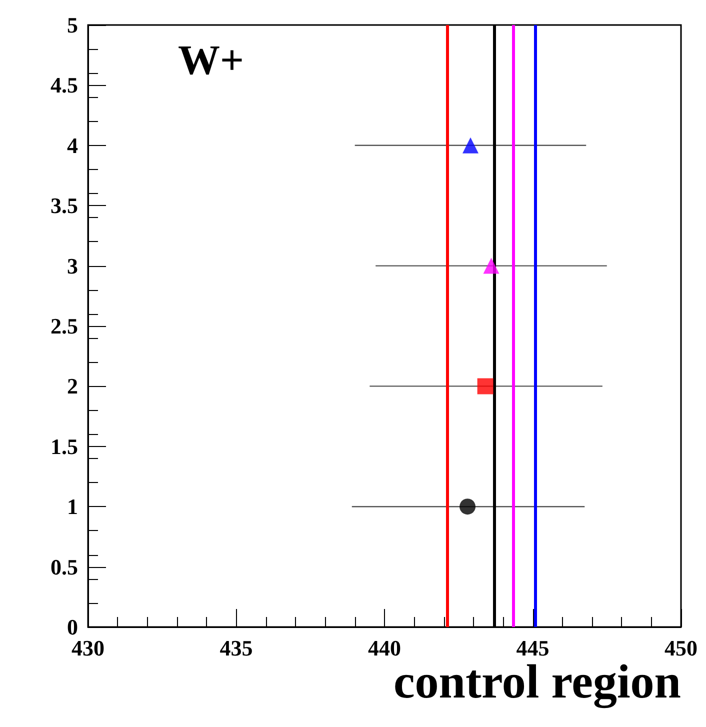 The image size is (706, 727). What do you see at coordinates (72, 386) in the screenshot?
I see `y-tick-label: 2` at bounding box center [72, 386].